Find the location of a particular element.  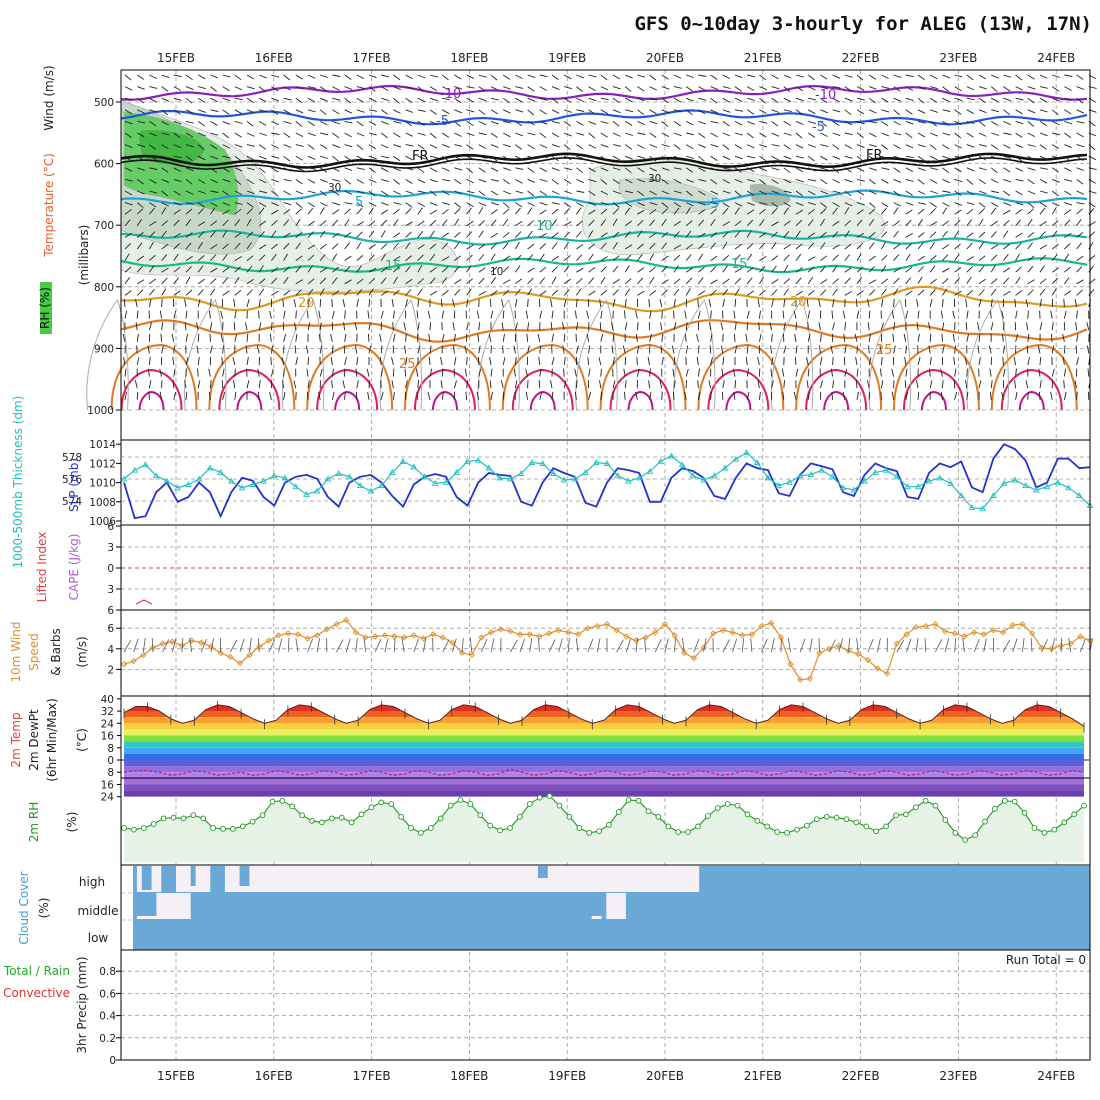

surface-heat-contour is located at coordinates (154, 377).